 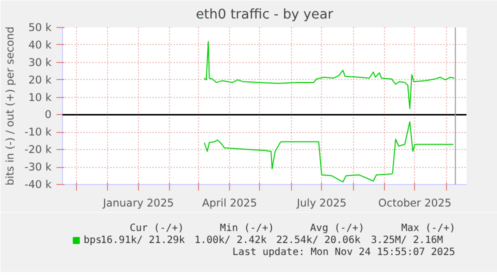 I want to click on text: Last update: Mon Nov 24 15:55:07 2025, so click(x=344, y=252).